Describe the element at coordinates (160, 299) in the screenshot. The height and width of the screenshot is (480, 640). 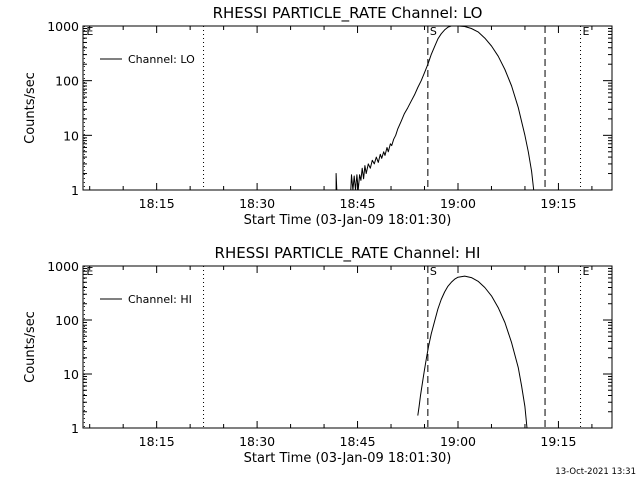
I see `legend-label: Channel: HI` at that location.